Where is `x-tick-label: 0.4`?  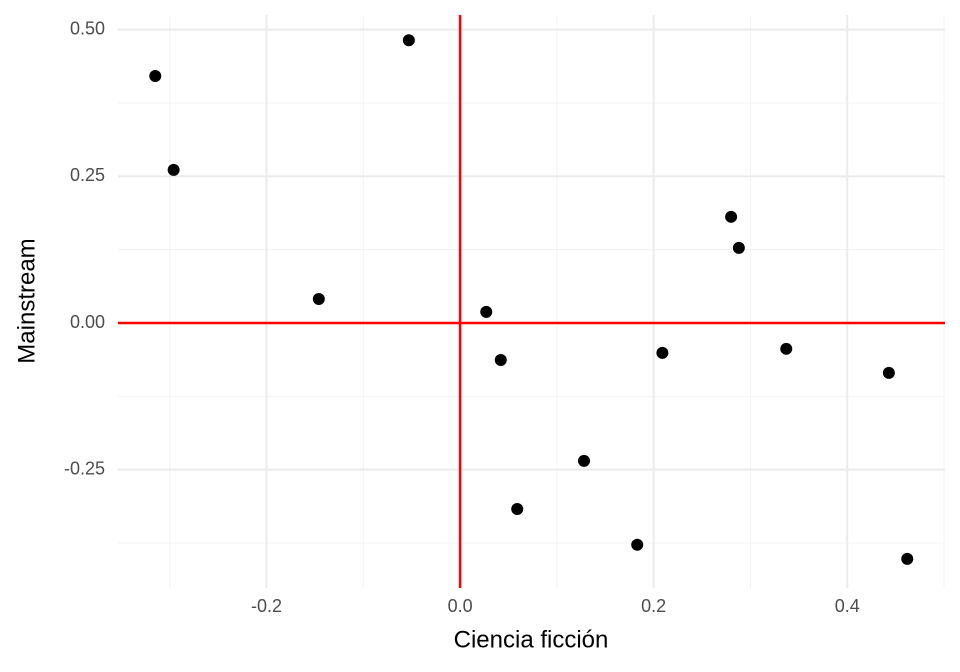
x-tick-label: 0.4 is located at coordinates (847, 606).